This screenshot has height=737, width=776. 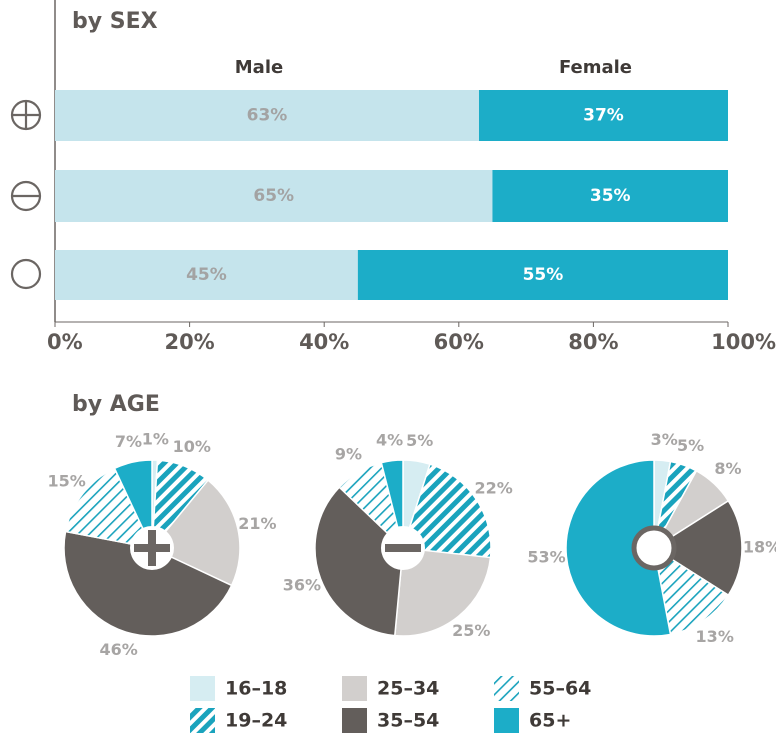 What do you see at coordinates (155, 439) in the screenshot?
I see `value-label: 1%` at bounding box center [155, 439].